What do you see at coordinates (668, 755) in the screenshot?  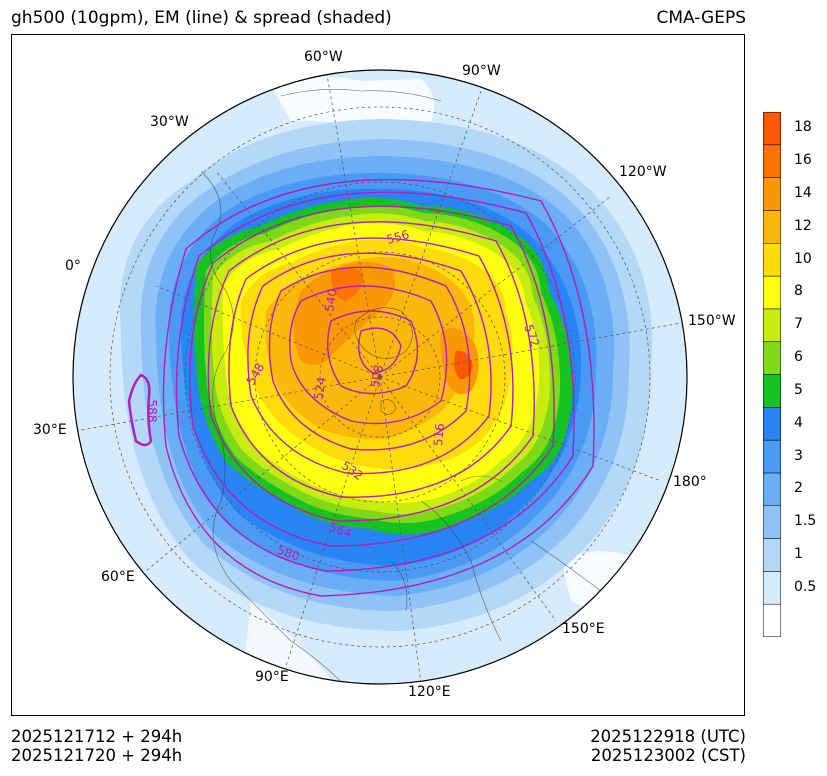 I see `valid-time-cst: 2025123002 (CST)` at bounding box center [668, 755].